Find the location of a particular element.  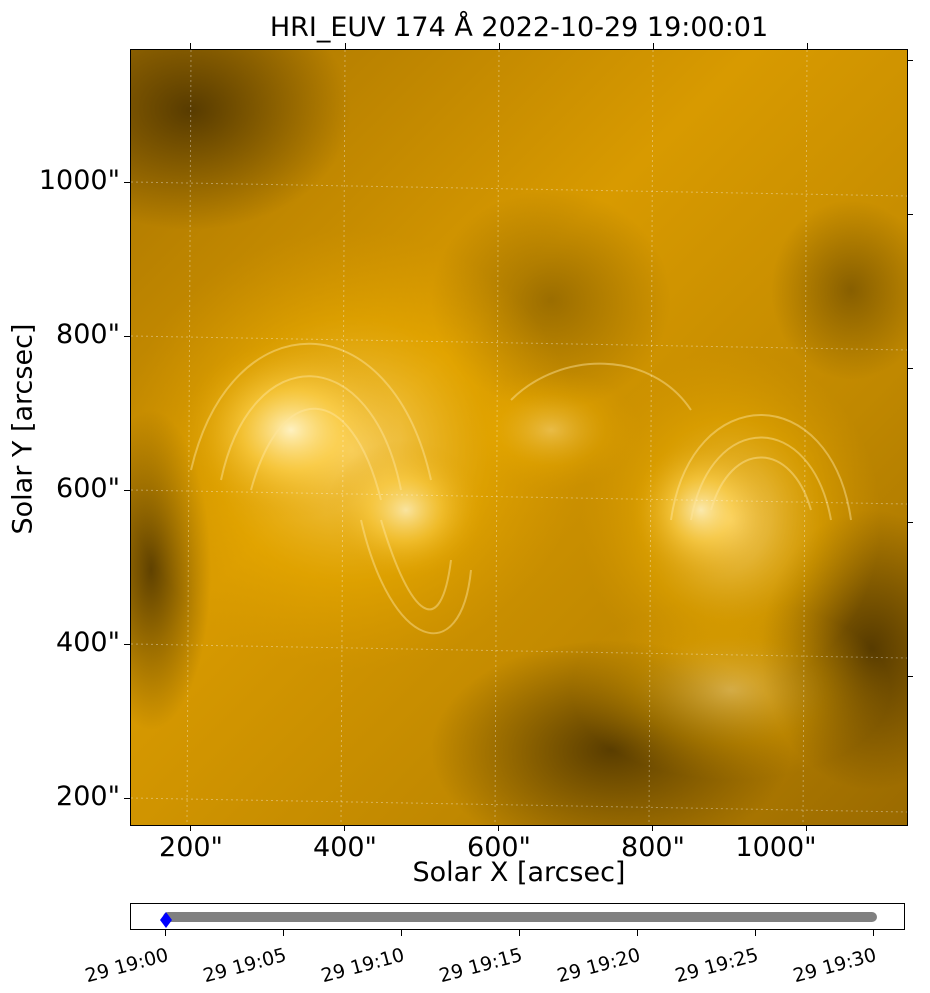

x-axis-label: Solar X [arcsec] is located at coordinates (519, 872).